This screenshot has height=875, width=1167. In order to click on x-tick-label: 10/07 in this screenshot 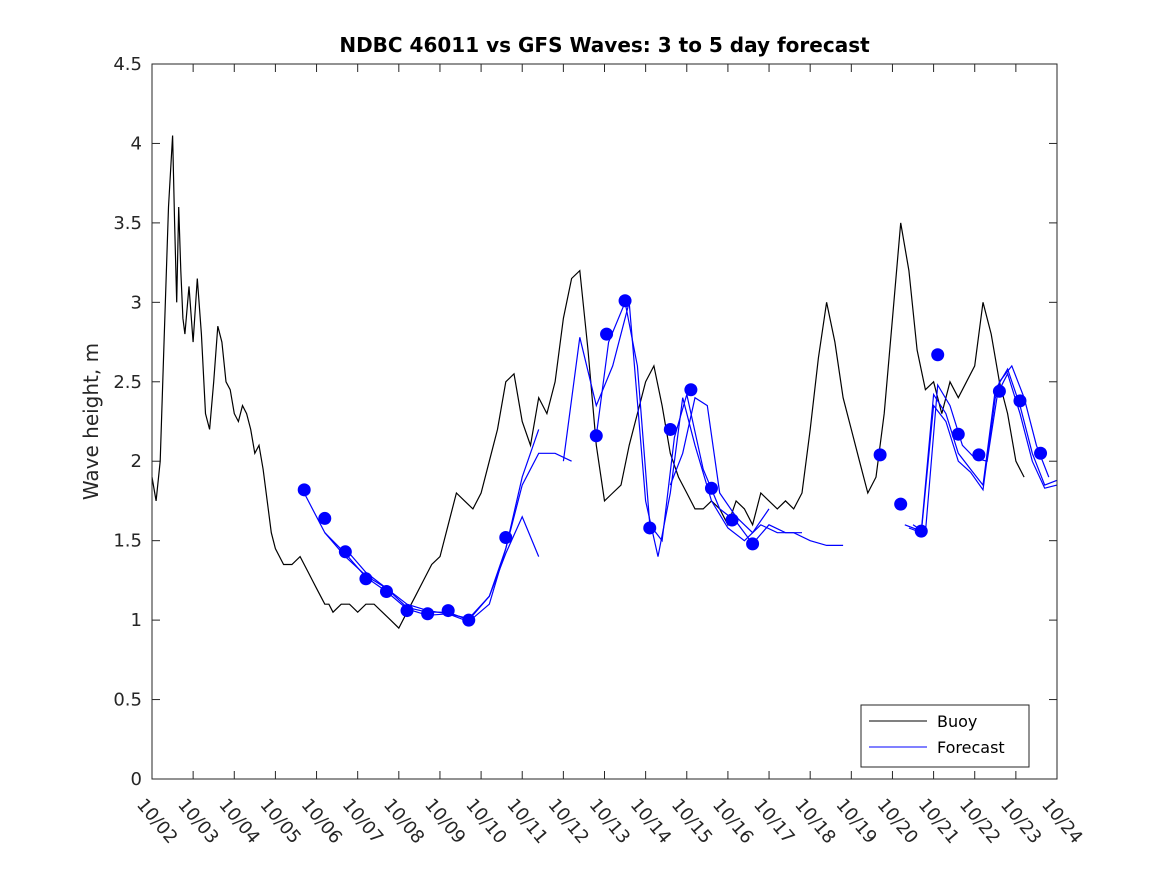, I will do `click(362, 821)`.